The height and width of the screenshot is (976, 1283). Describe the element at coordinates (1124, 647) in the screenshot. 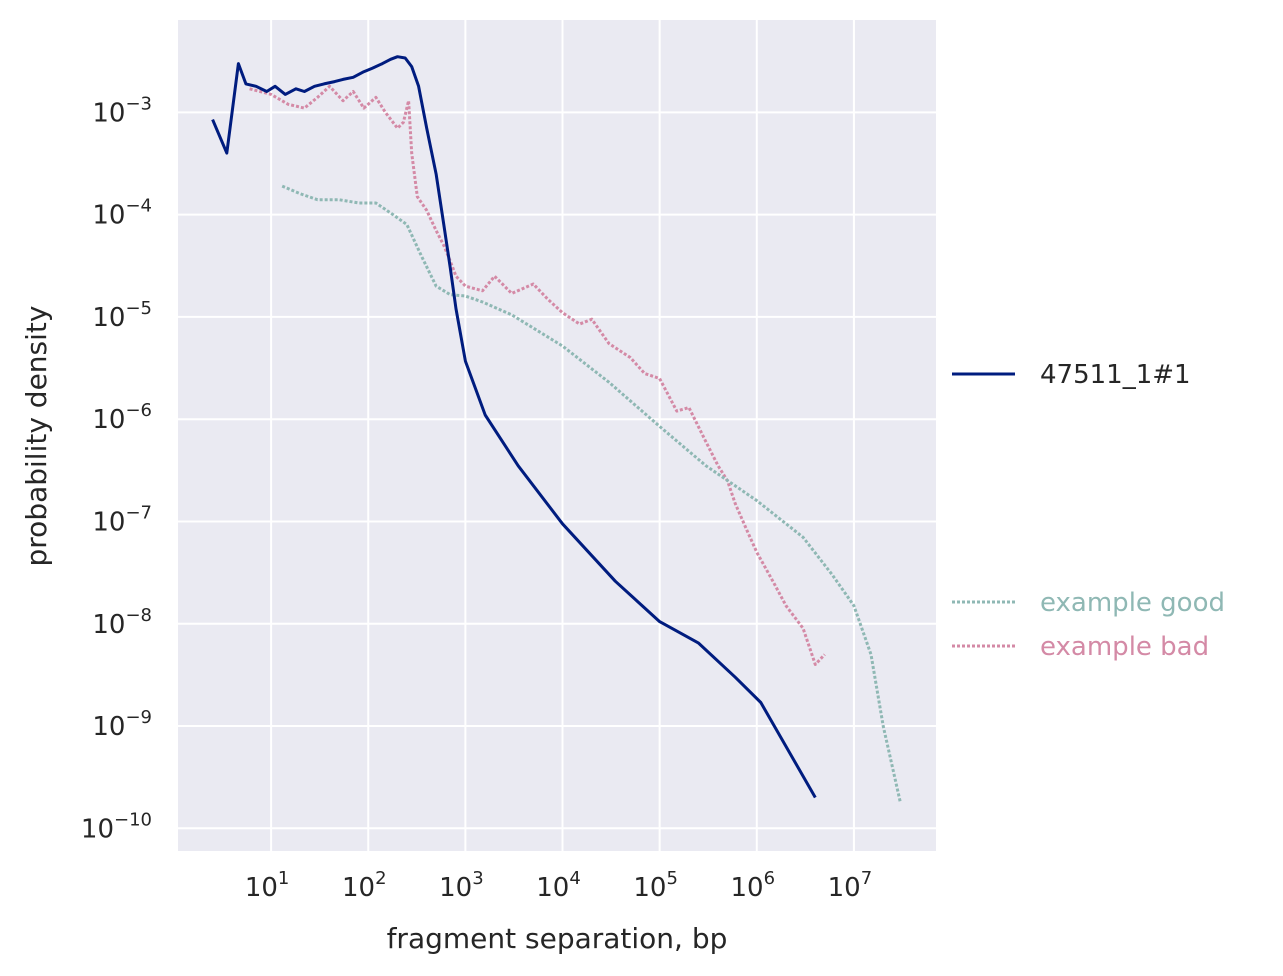

I see `legend-label-2: example bad` at that location.